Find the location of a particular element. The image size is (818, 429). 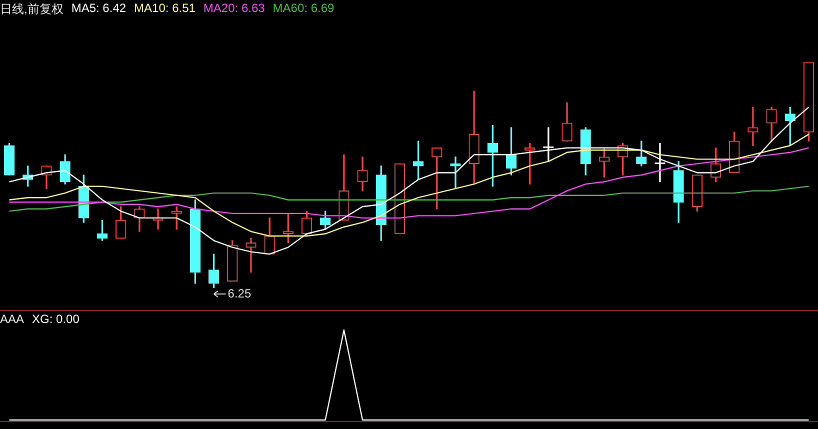

text: MA10: 6.51 is located at coordinates (165, 9).